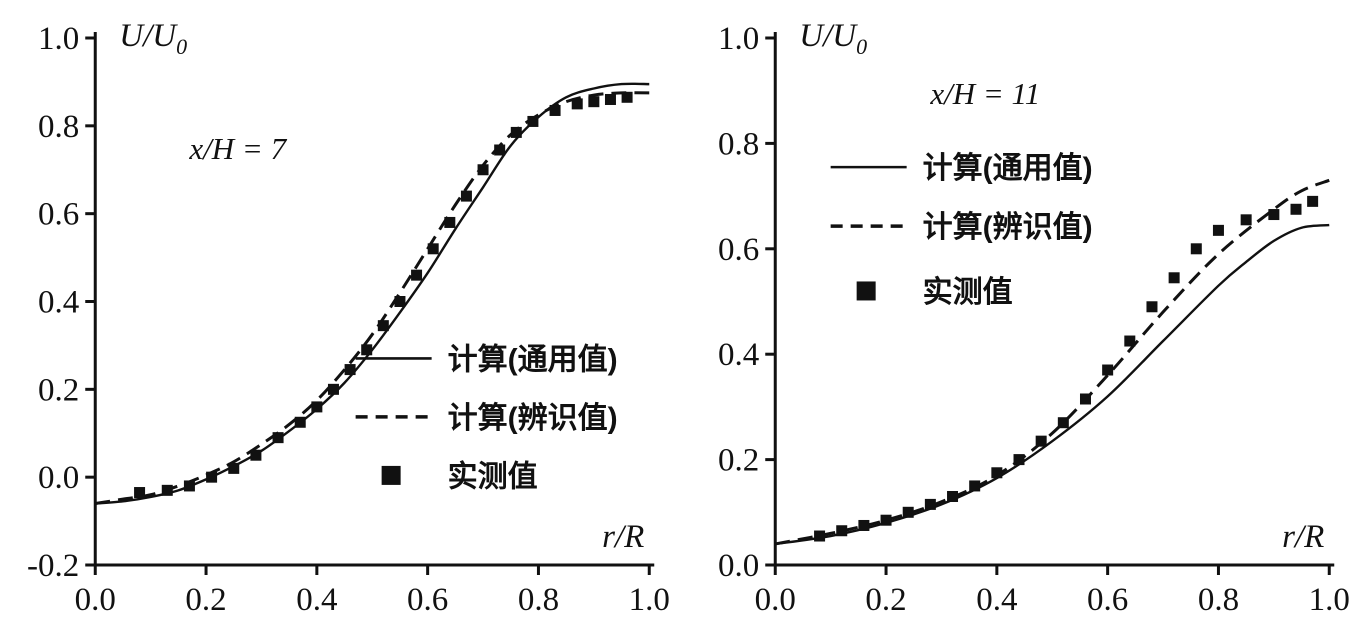 This screenshot has height=627, width=1359. Describe the element at coordinates (53, 566) in the screenshot. I see `y-tick-label: -0.2` at that location.